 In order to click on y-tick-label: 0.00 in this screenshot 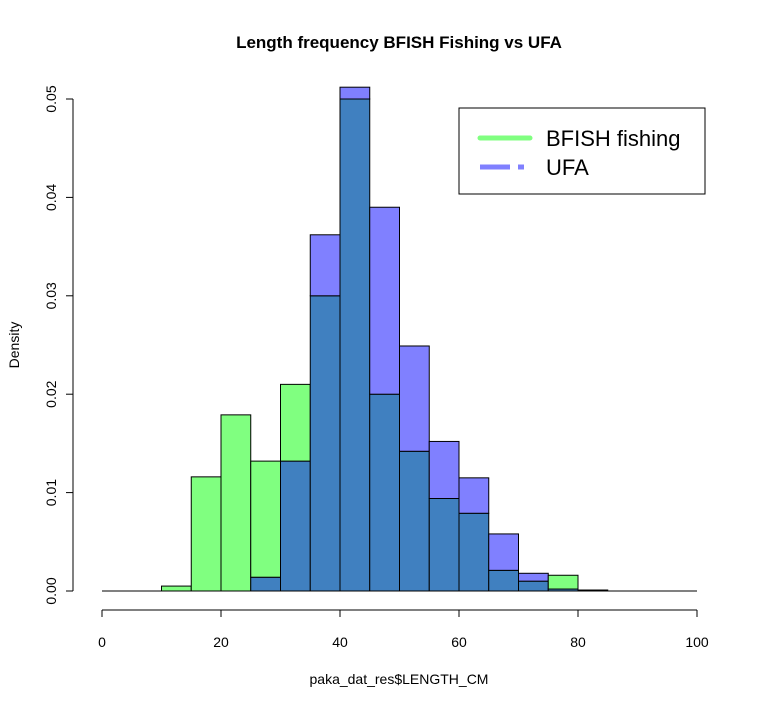, I will do `click(51, 590)`.